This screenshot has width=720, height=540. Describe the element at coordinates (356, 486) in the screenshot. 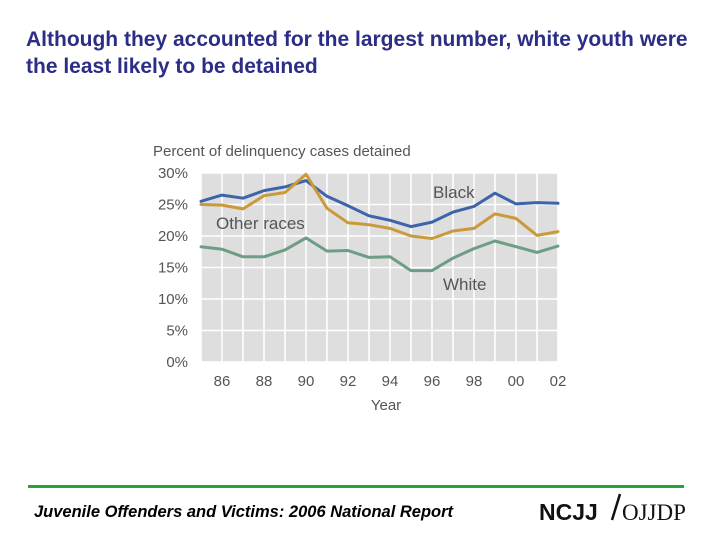

I see `footer-divider` at that location.